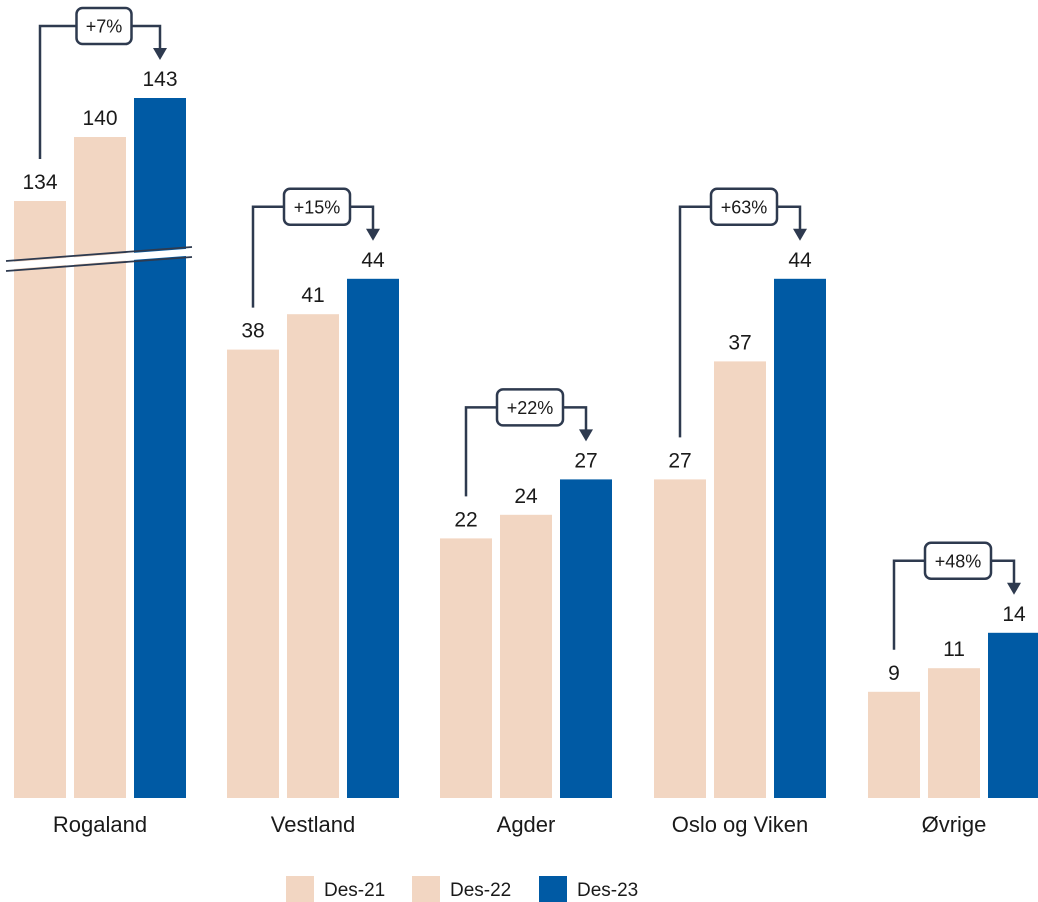 The height and width of the screenshot is (902, 1038). What do you see at coordinates (585, 460) in the screenshot?
I see `value-label-agder-des-23: 27` at bounding box center [585, 460].